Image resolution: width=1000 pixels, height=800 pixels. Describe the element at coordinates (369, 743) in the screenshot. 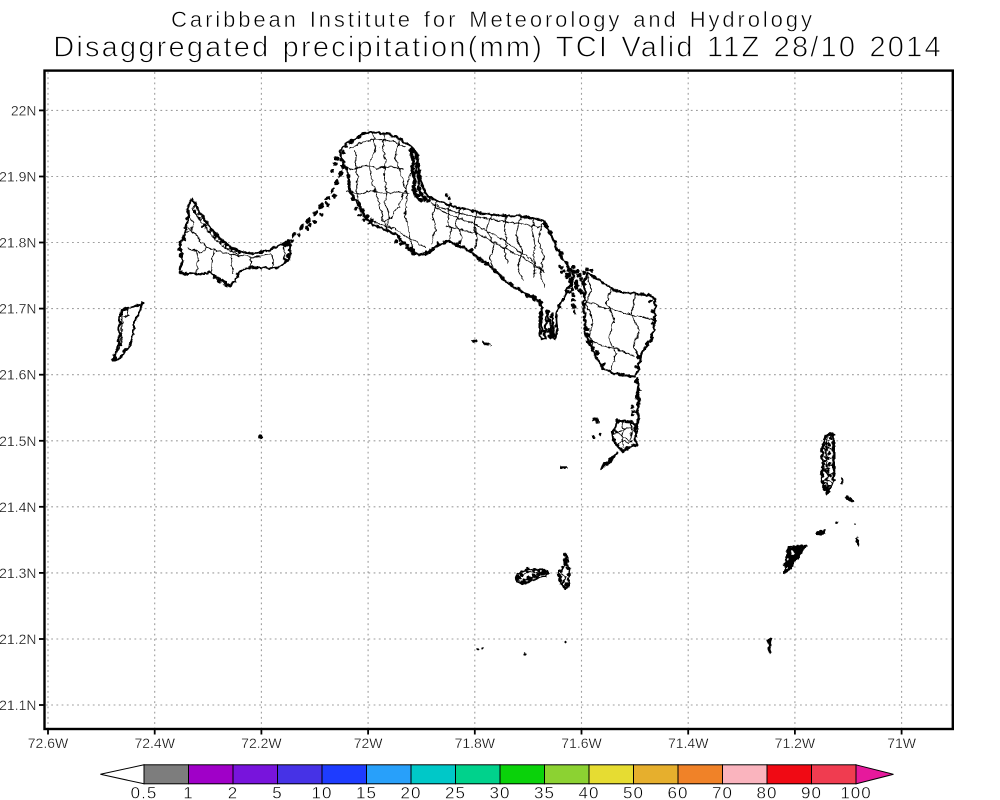

I see `svg-text: 72W` at that location.